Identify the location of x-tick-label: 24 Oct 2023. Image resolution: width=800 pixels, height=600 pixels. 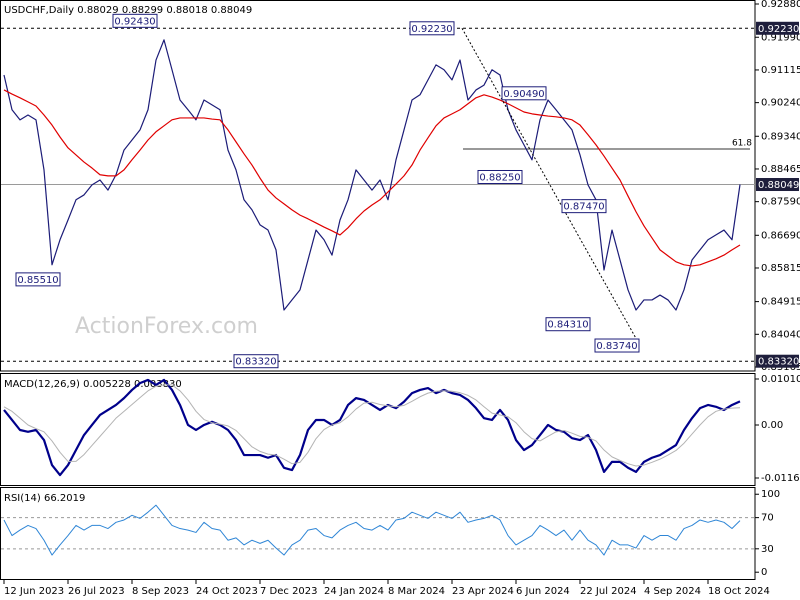
(227, 591).